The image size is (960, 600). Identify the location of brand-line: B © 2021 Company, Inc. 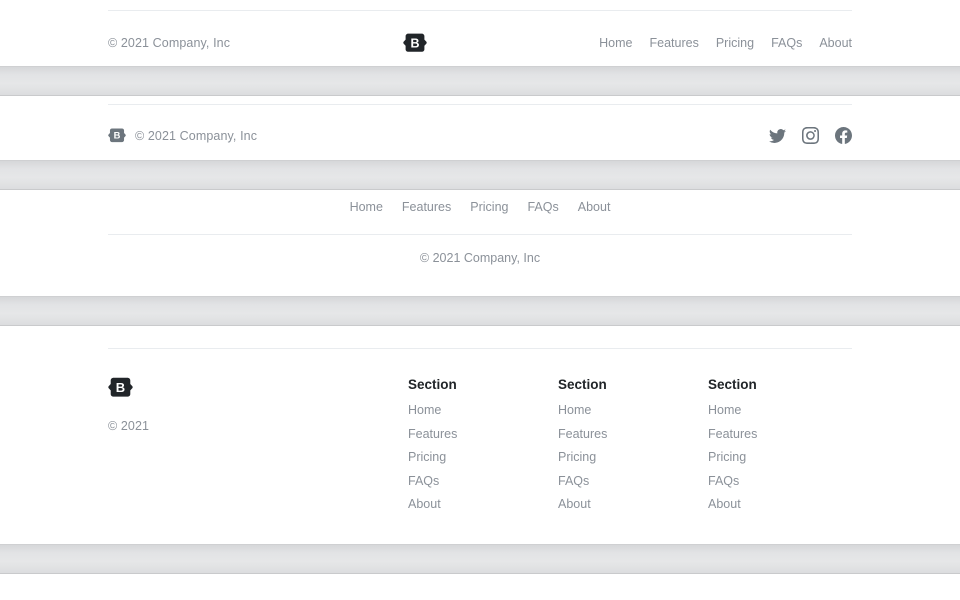
(182, 135).